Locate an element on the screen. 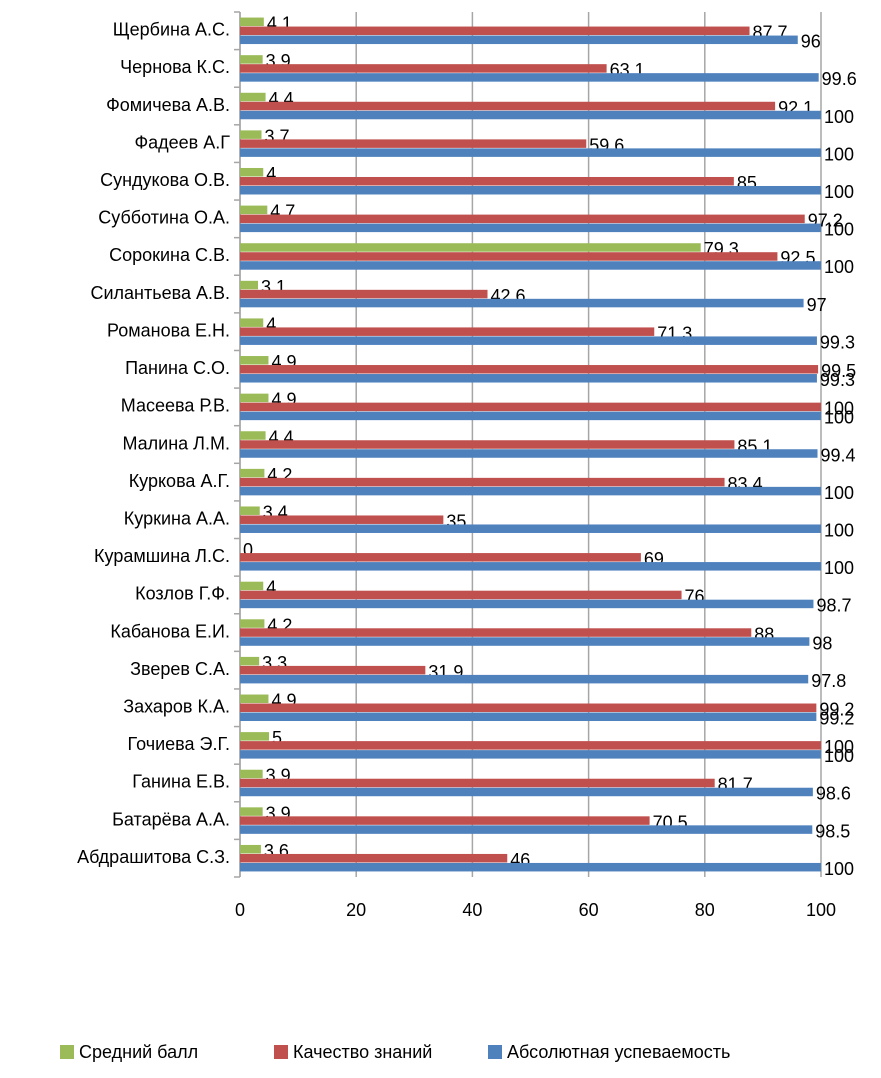 This screenshot has width=881, height=1078. y-tick-label: Романова Е.Н. is located at coordinates (168, 330).